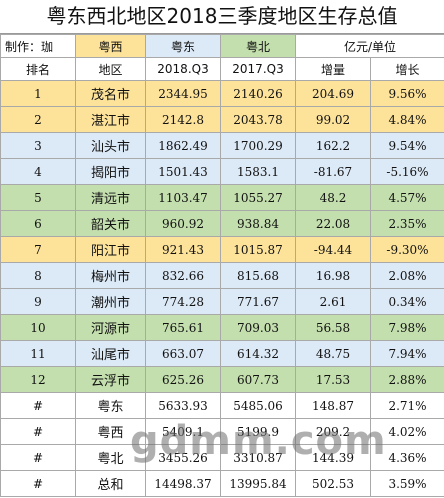 The height and width of the screenshot is (498, 444). What do you see at coordinates (222, 197) in the screenshot?
I see `table-row: 5 清远市 1103.47 1055.27 48.2 4.57%` at bounding box center [222, 197].